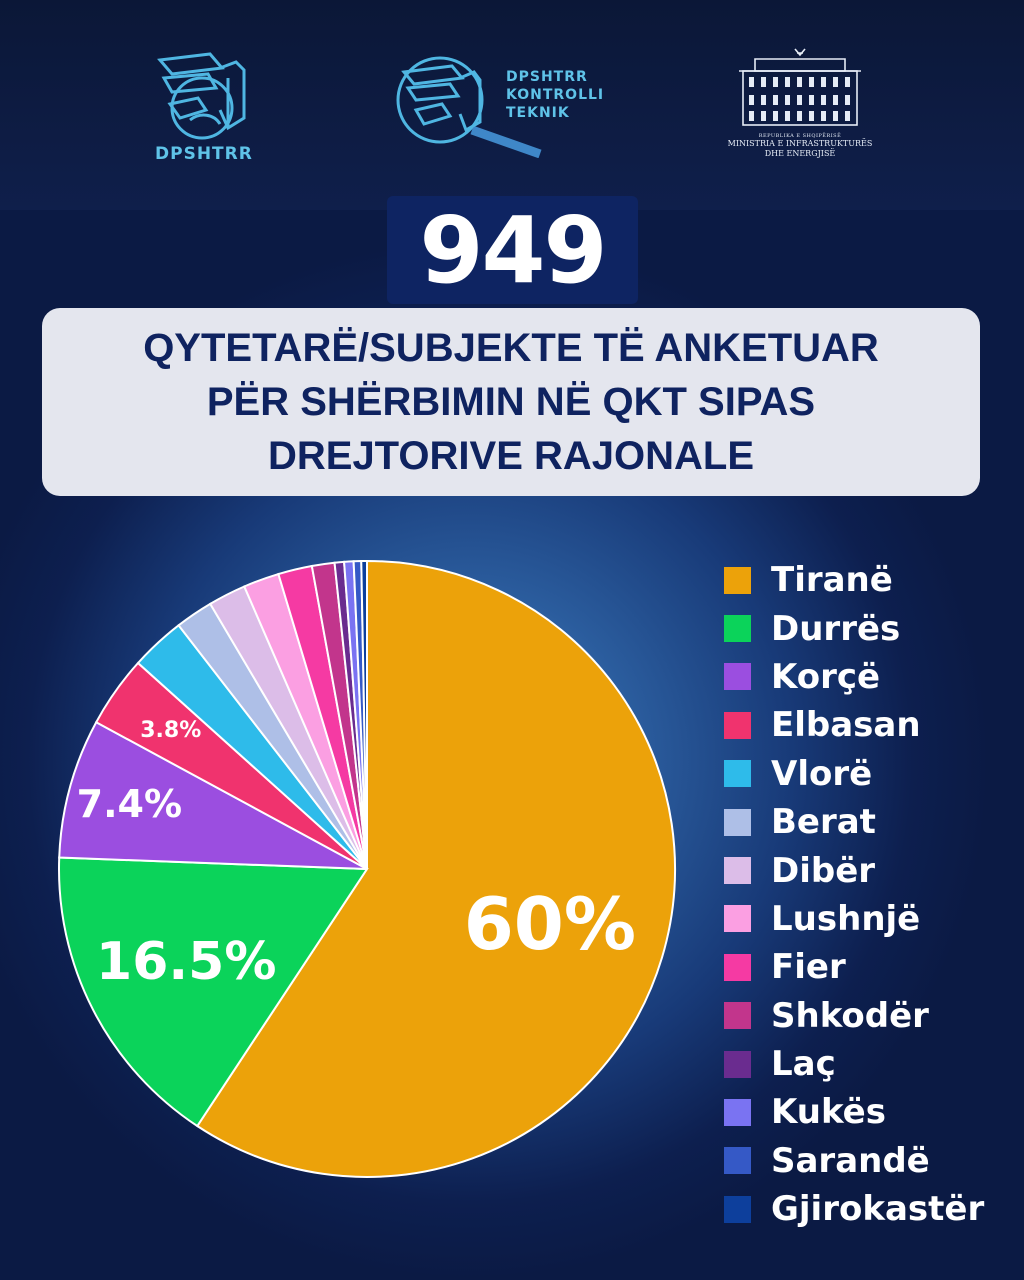 The width and height of the screenshot is (1024, 1280). Describe the element at coordinates (213, 795) in the screenshot. I see `pie-slice-korçë` at that location.